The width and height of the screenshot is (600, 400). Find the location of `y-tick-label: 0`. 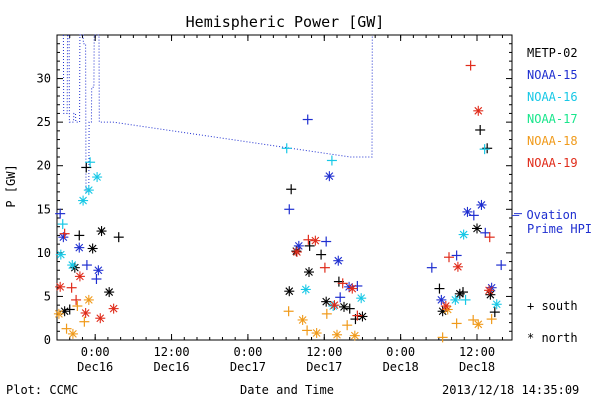

y-tick-label: 0 is located at coordinates (47, 340).